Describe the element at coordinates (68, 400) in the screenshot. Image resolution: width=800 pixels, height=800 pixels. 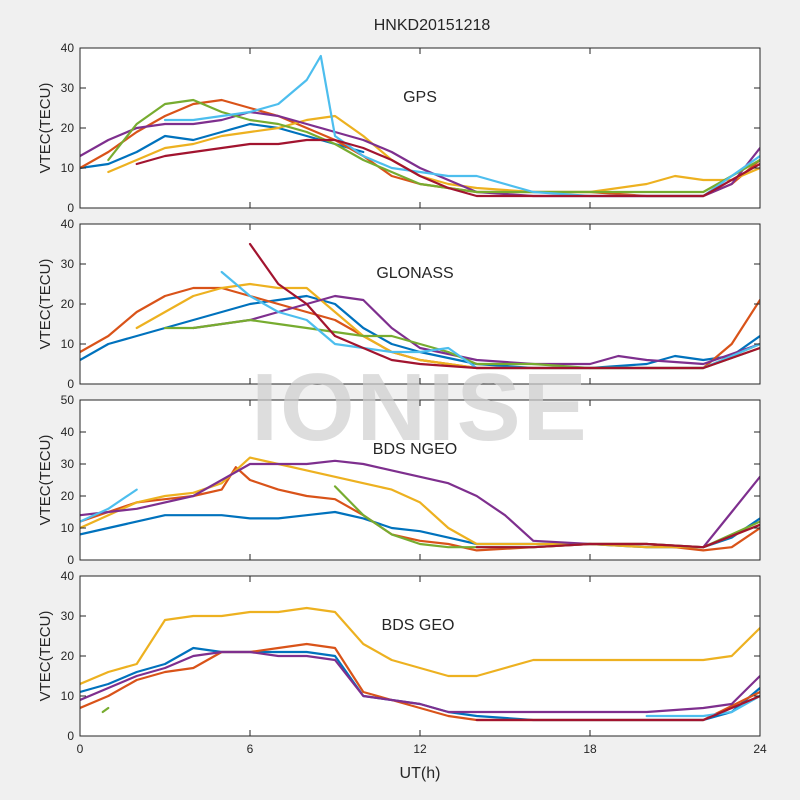
I see `y-tick-label: 50` at that location.